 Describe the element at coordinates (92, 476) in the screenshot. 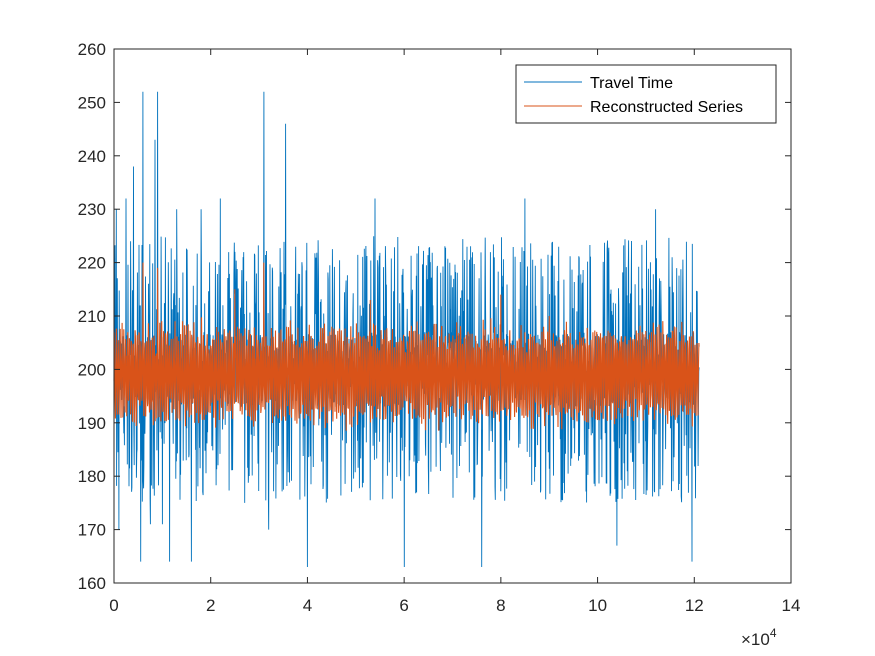

I see `y-tick-label: 180` at that location.